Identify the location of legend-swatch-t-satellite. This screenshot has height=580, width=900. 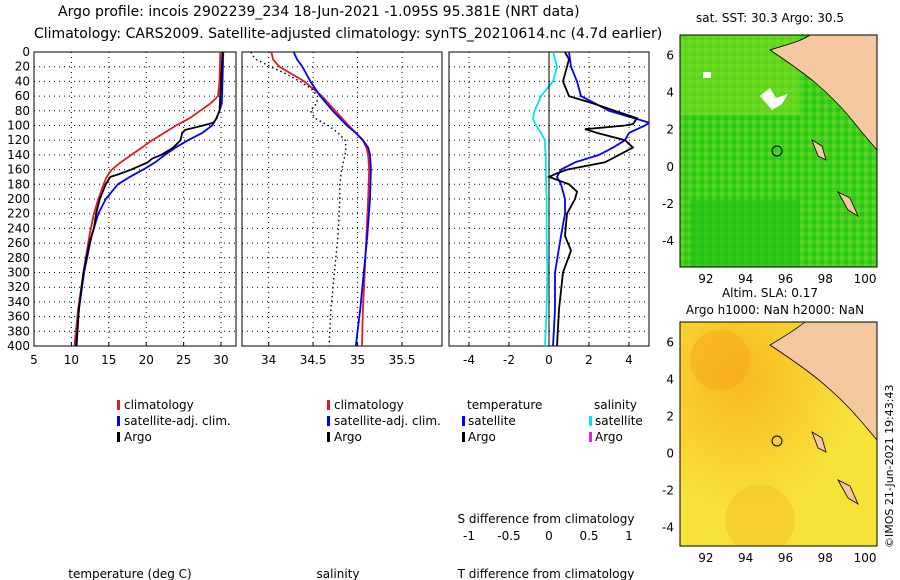
(463, 421).